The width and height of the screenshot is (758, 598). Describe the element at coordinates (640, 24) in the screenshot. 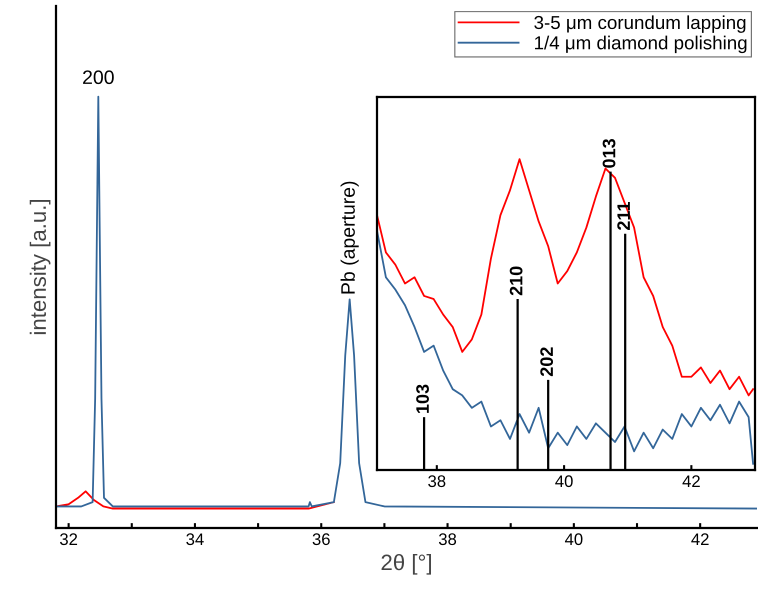

I see `legend-label: 3-5 μm corundum lapping` at that location.